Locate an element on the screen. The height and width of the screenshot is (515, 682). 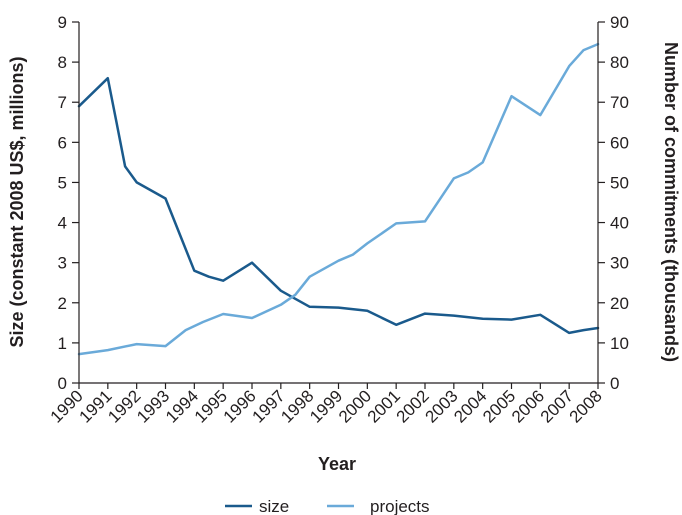
left-tick-label: 1 is located at coordinates (62, 343).